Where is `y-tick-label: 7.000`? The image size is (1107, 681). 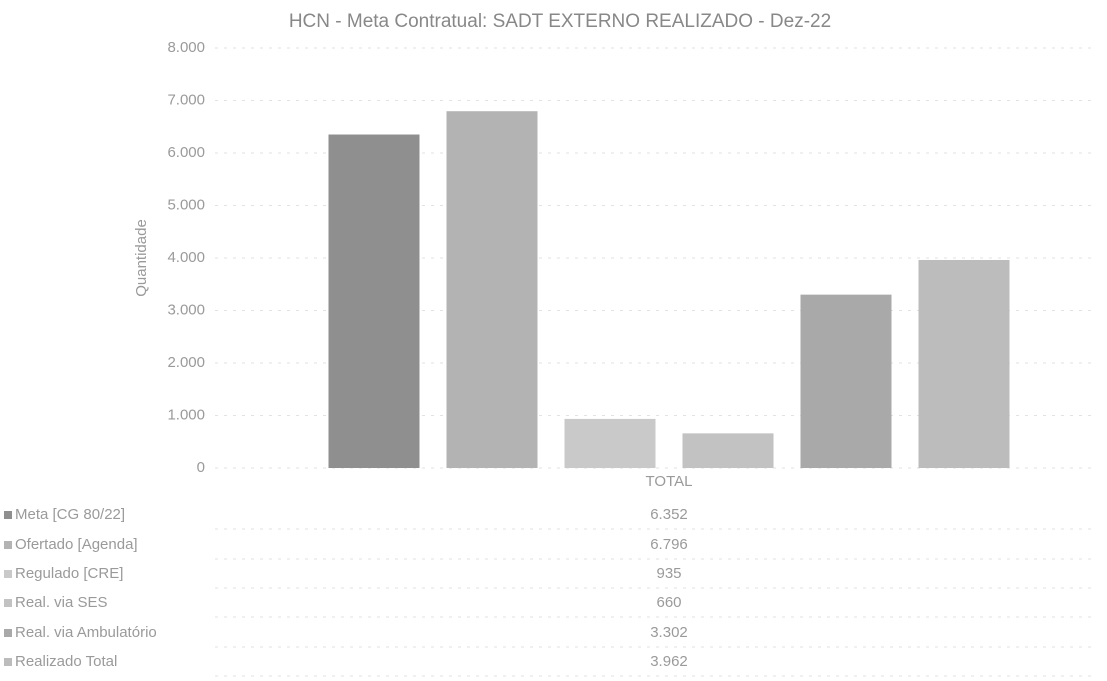
y-tick-label: 7.000 is located at coordinates (186, 99).